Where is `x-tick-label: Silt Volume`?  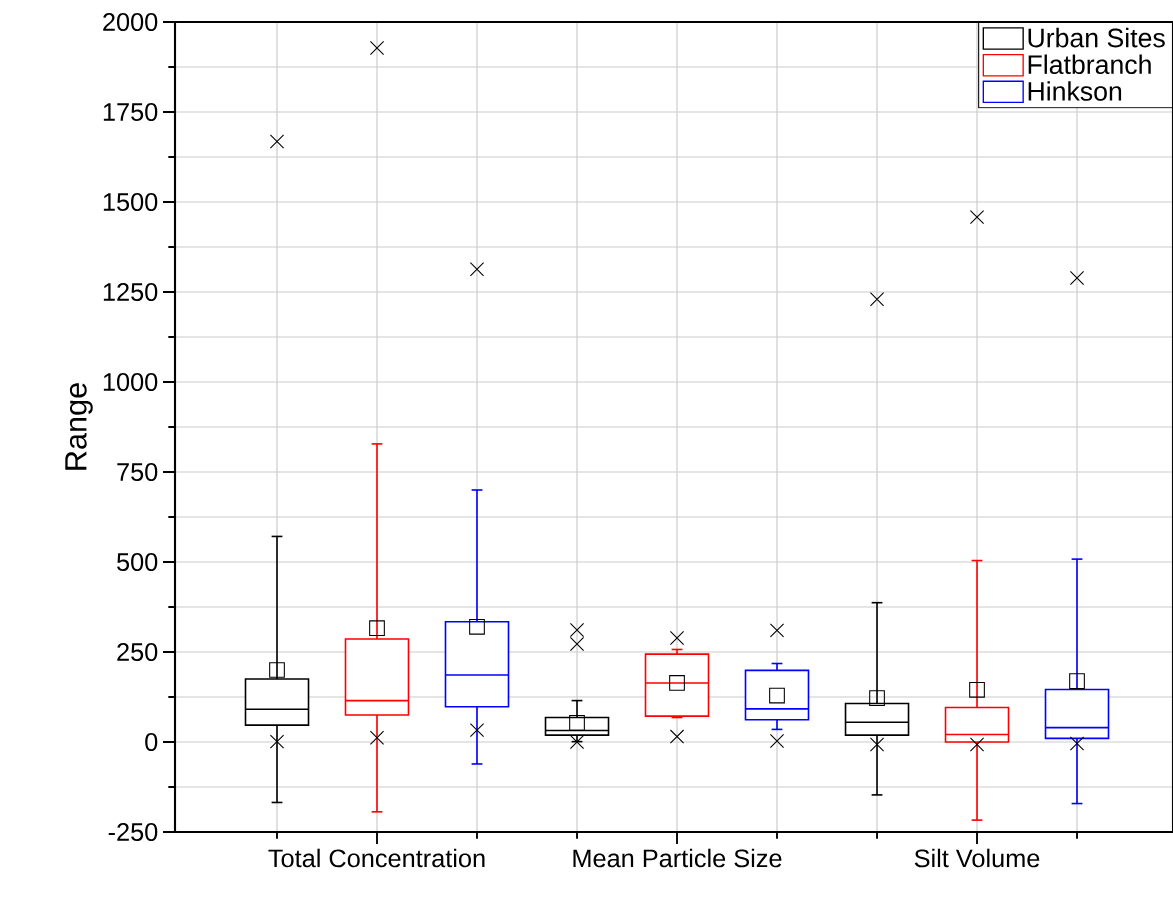 x-tick-label: Silt Volume is located at coordinates (977, 858).